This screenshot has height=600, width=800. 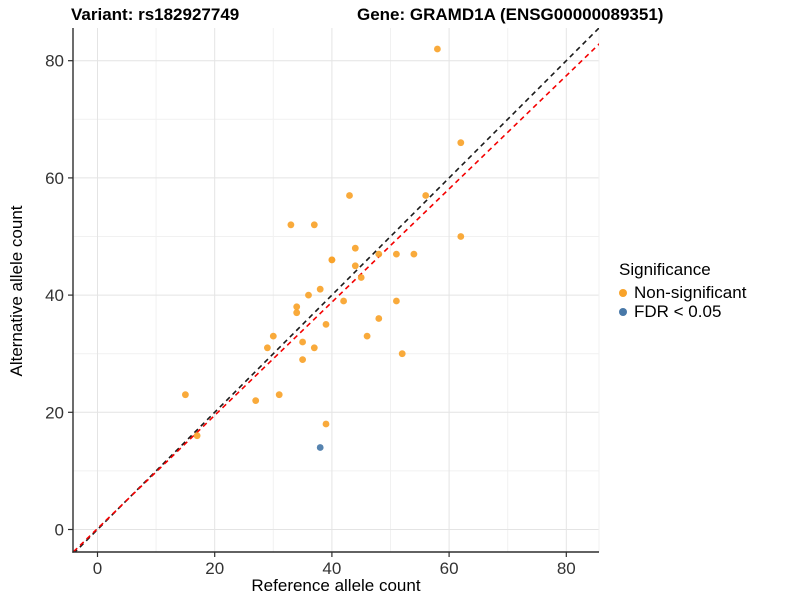 What do you see at coordinates (690, 292) in the screenshot?
I see `legend-item-label: Non-significant` at bounding box center [690, 292].